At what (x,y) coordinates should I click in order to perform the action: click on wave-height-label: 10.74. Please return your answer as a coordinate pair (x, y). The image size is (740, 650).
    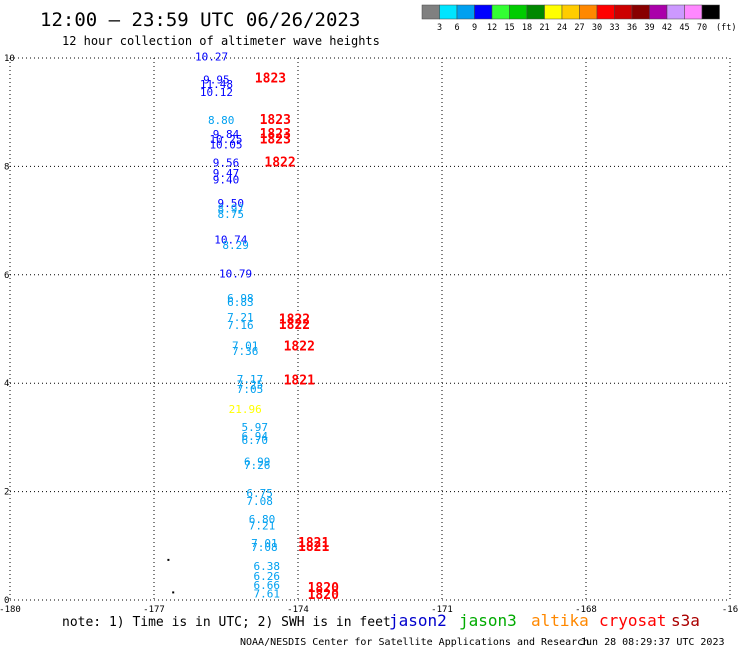
    Looking at the image, I should click on (230, 239).